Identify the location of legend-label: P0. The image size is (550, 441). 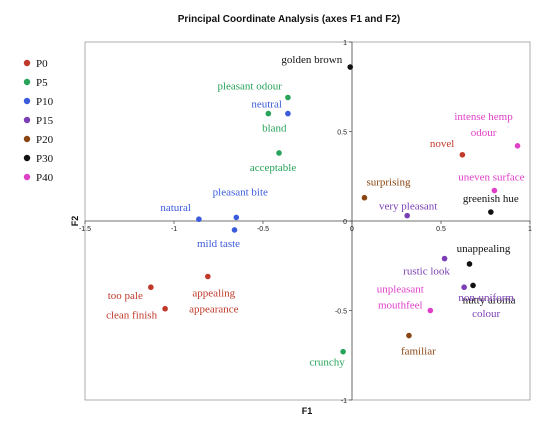
(42, 64).